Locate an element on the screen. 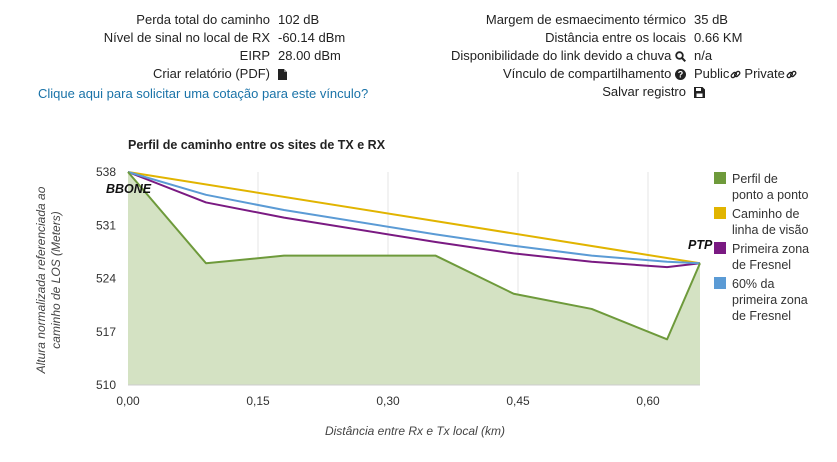 This screenshot has height=462, width=837. rx-site-label: PTP is located at coordinates (700, 245).